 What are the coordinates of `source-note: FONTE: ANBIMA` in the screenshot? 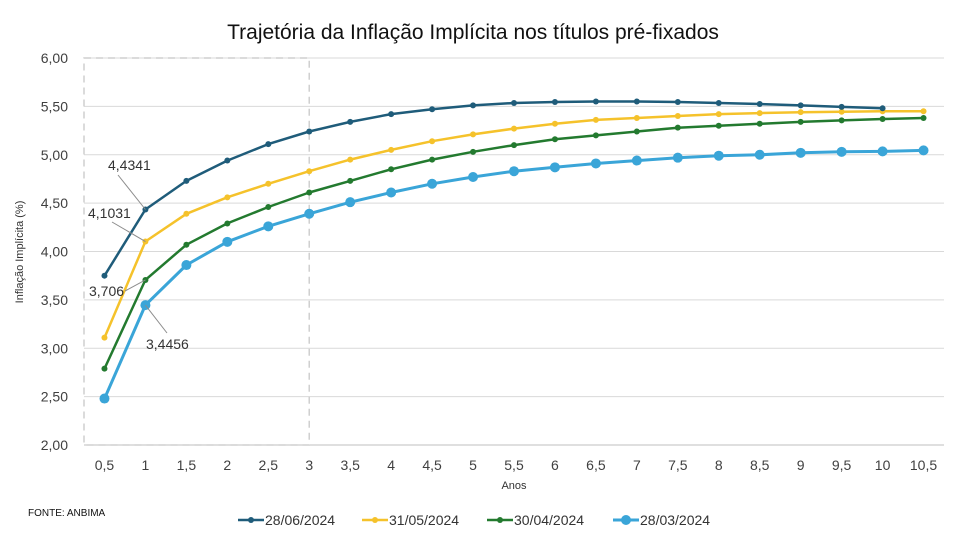 It's located at (67, 513).